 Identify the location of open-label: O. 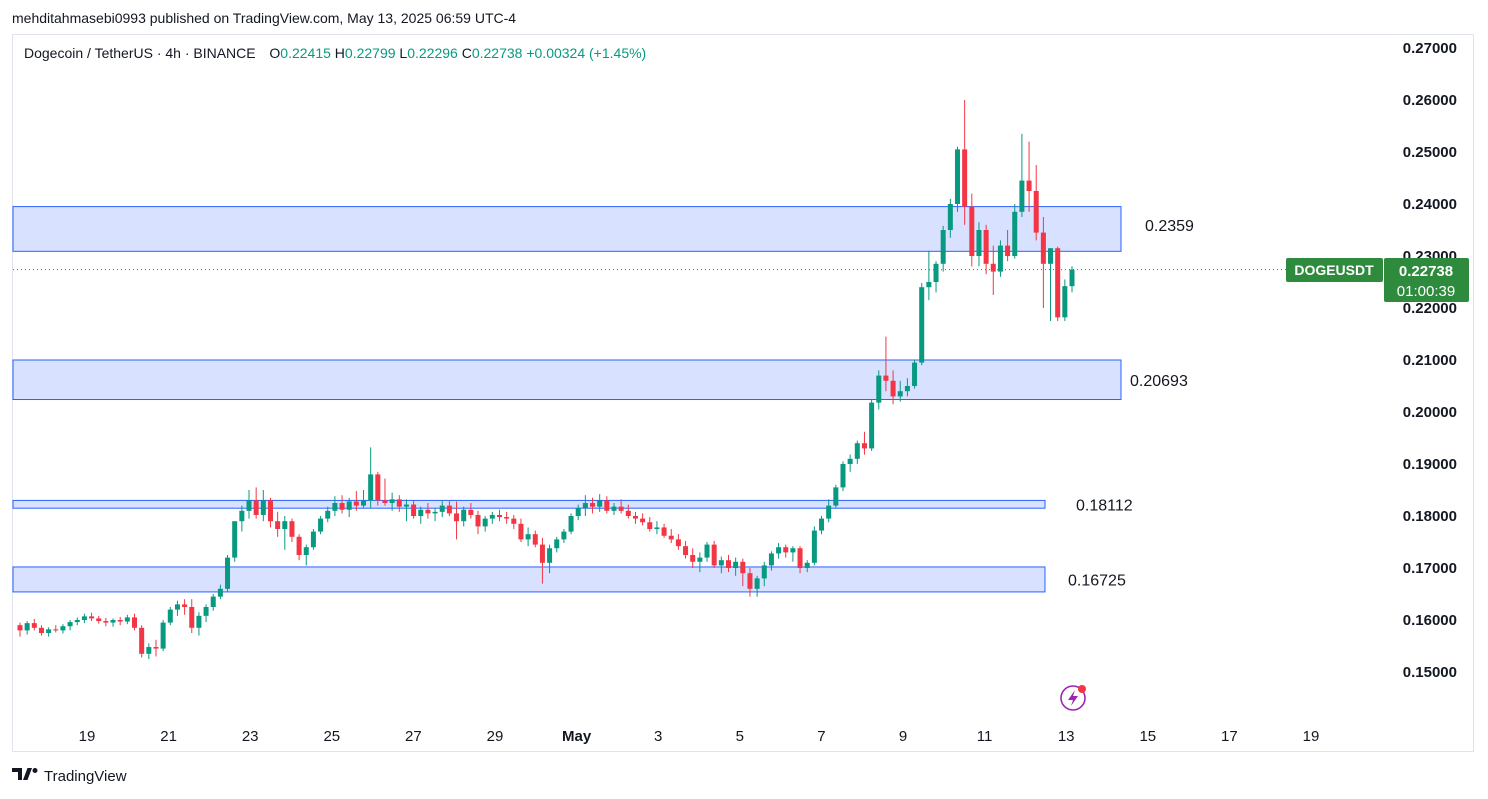
(275, 53).